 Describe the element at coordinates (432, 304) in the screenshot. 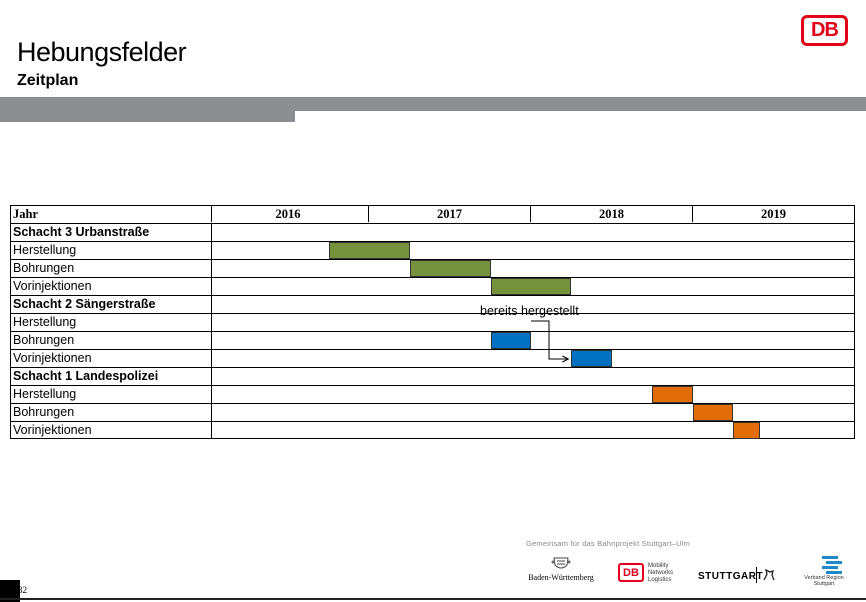

I see `schedule-section-row: Schacht 2 Sängerstraße` at that location.